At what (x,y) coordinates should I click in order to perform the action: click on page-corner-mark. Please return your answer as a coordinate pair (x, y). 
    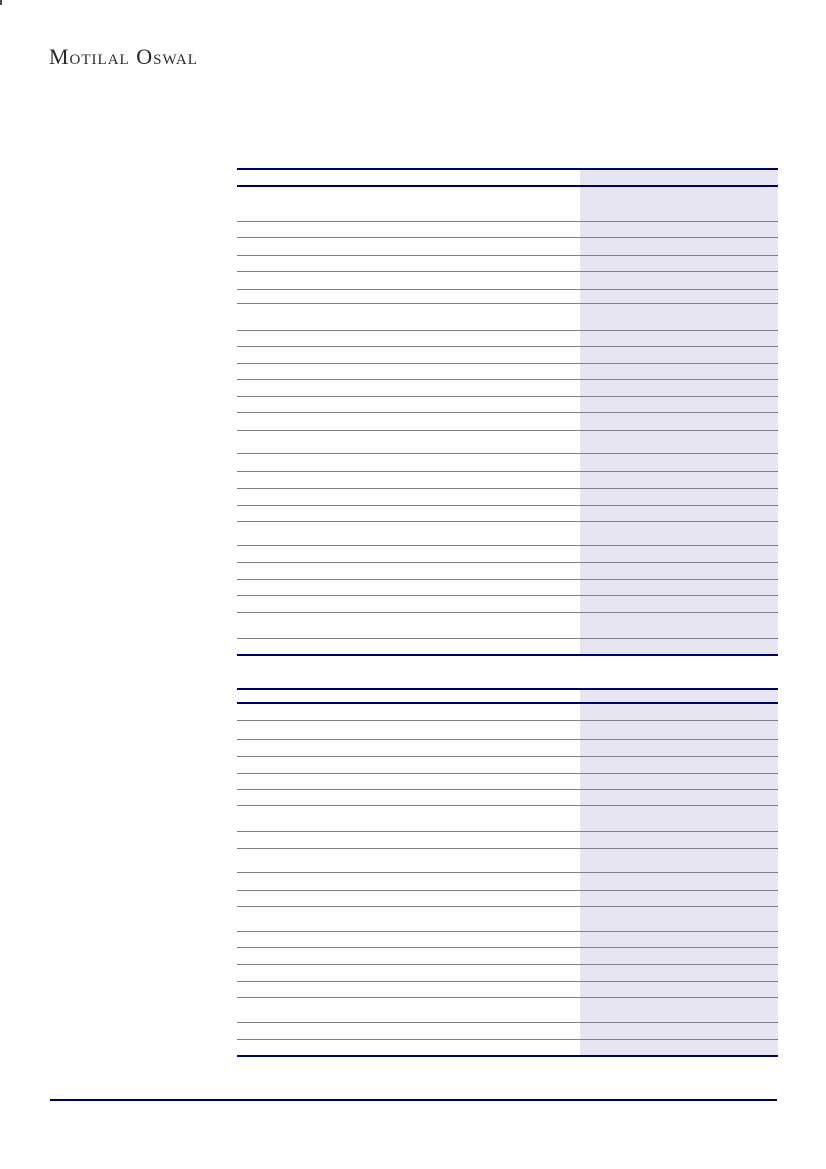
    Looking at the image, I should click on (1, 2).